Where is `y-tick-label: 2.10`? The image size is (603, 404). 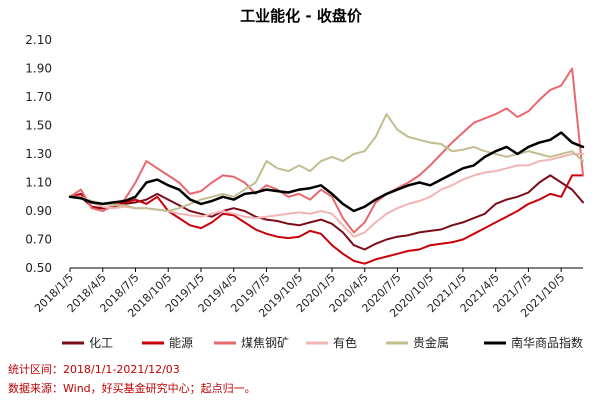 y-tick-label: 2.10 is located at coordinates (38, 40).